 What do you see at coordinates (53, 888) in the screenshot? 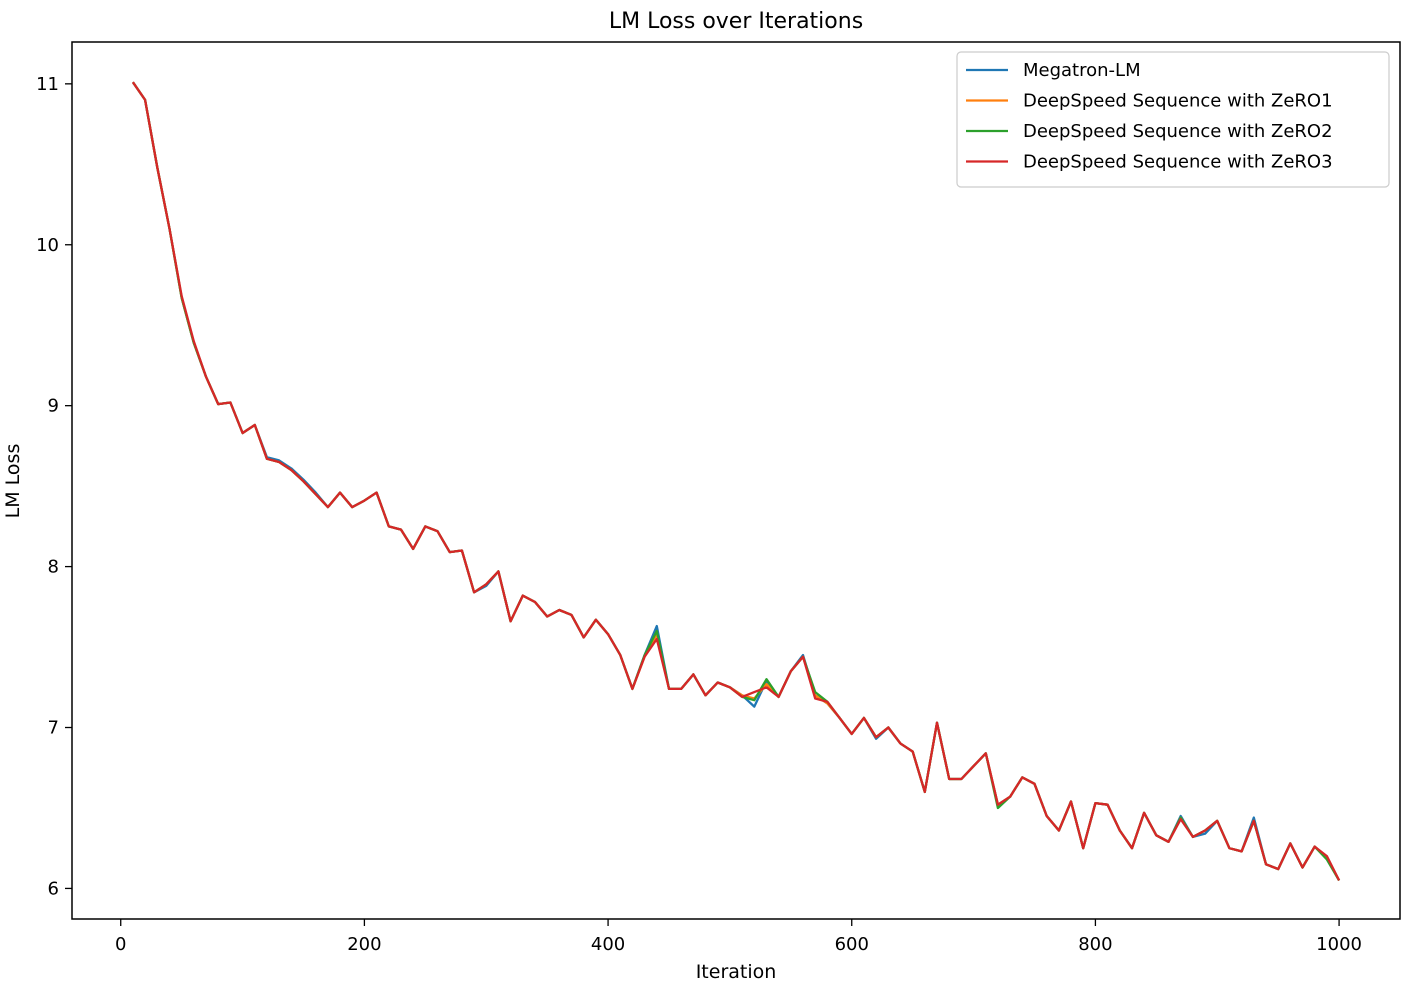
I see `y-tick-label: 6` at bounding box center [53, 888].